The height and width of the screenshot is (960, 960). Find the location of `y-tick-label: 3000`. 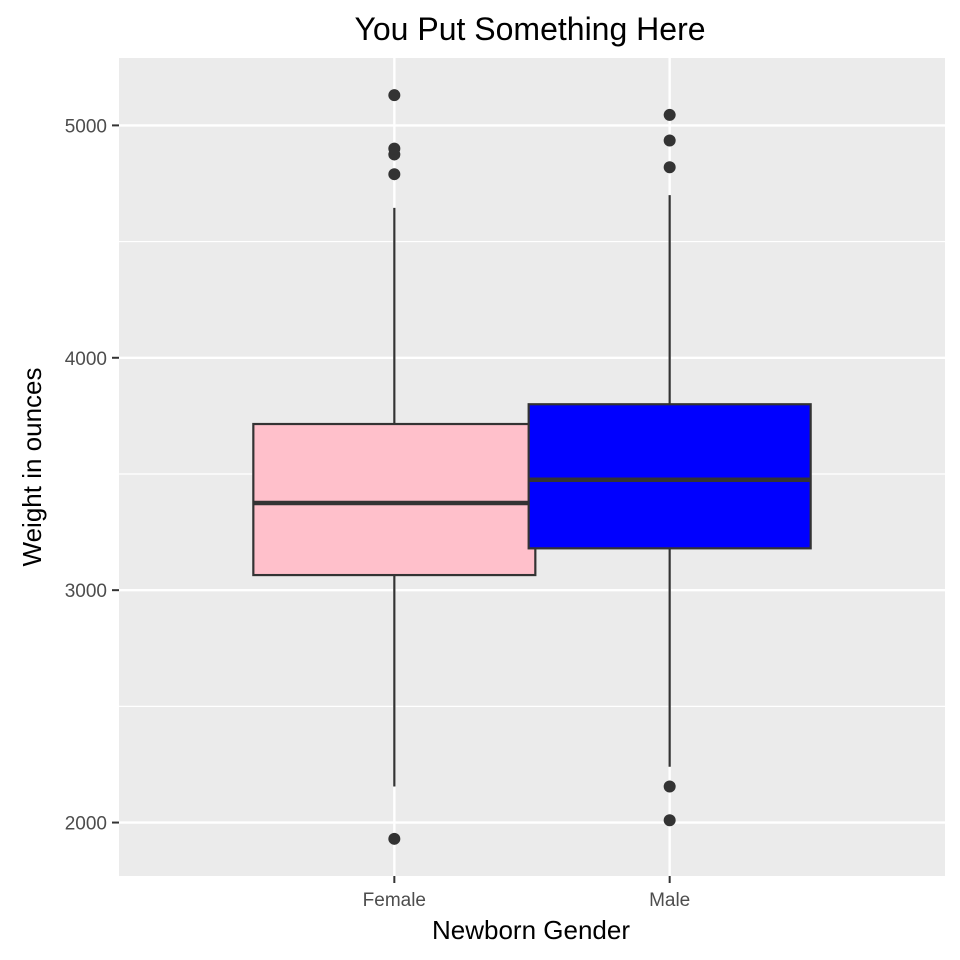

y-tick-label: 3000 is located at coordinates (86, 591).